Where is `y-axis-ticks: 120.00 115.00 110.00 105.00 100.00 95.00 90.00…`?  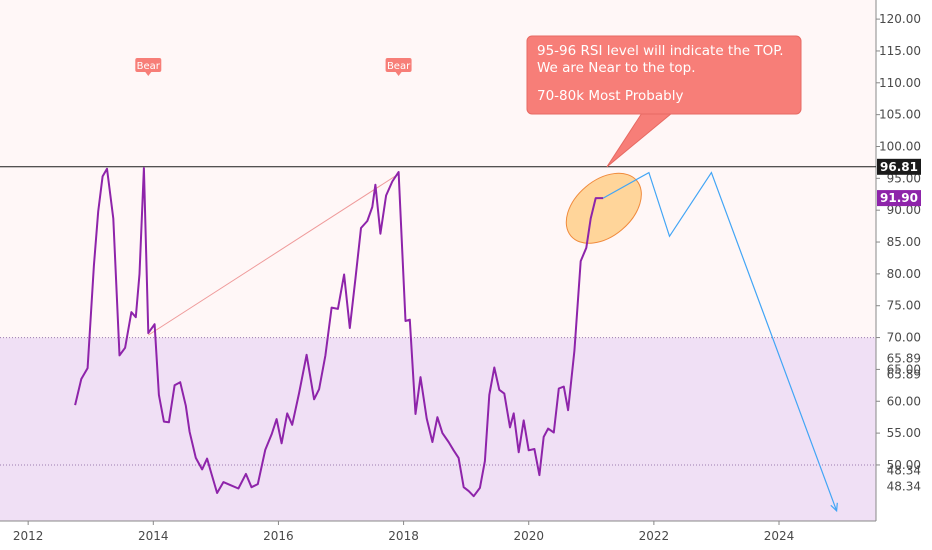 y-axis-ticks: 120.00 115.00 110.00 105.00 100.00 95.00 90.00… is located at coordinates (898, 242).